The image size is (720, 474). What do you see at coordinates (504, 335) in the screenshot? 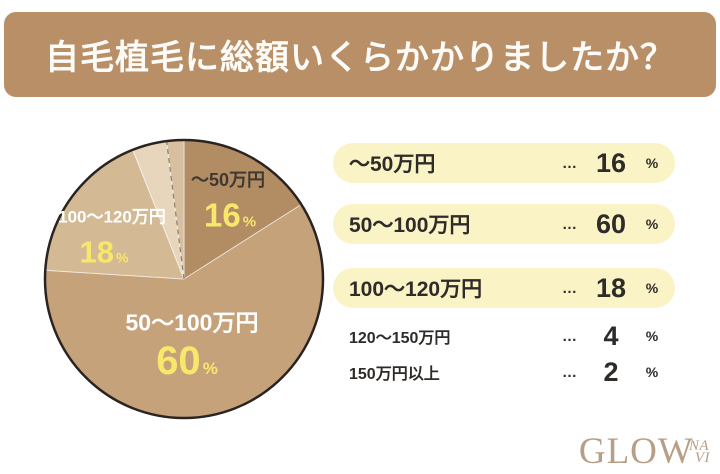
I see `legend-row-120to150: 120～150万円 … 4 %` at bounding box center [504, 335].